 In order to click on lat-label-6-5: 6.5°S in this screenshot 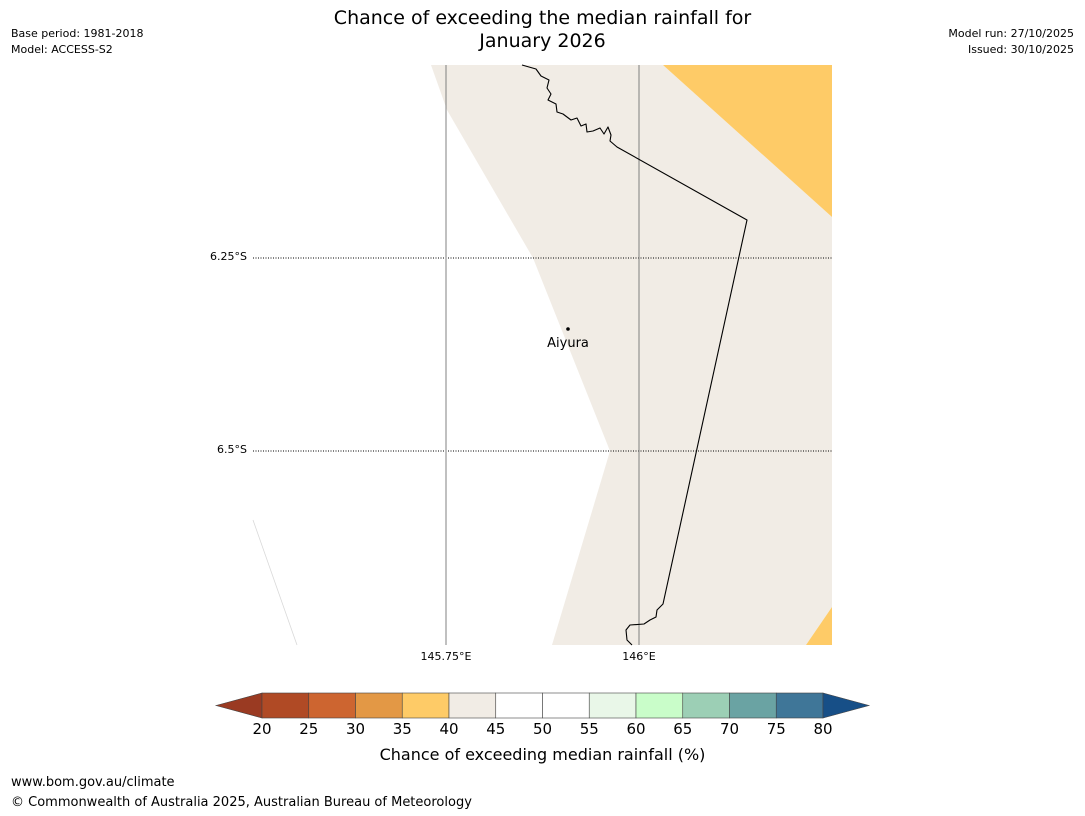, I will do `click(232, 449)`.